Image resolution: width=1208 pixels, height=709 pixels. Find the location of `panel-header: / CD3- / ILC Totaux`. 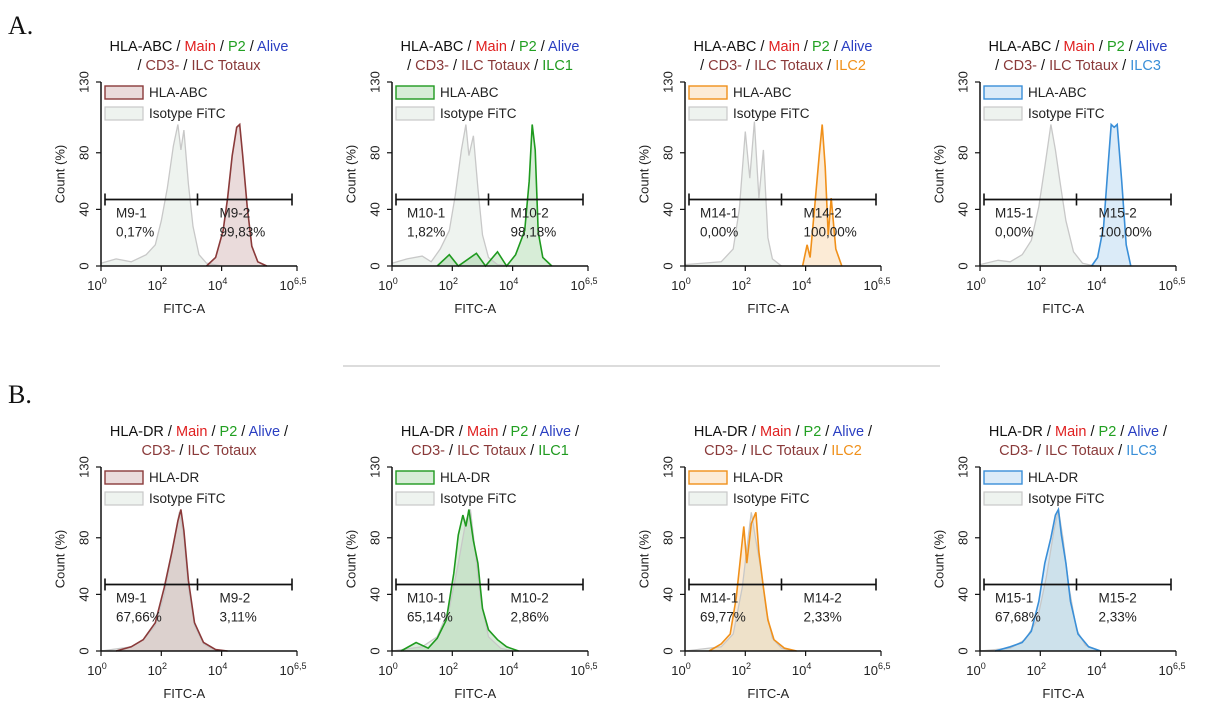

panel-header: / CD3- / ILC Totaux is located at coordinates (199, 66).